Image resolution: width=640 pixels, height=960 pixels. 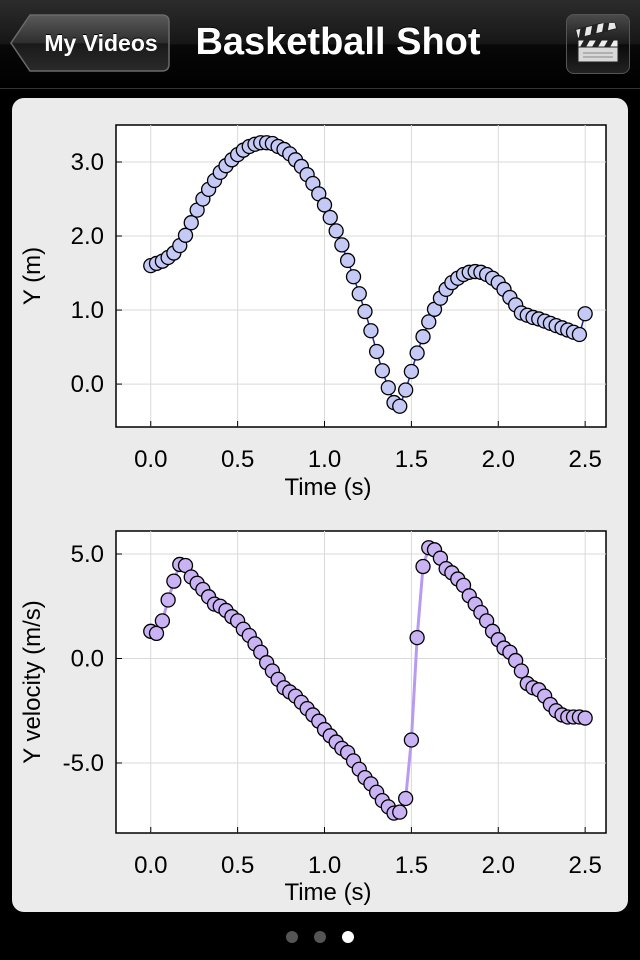 What do you see at coordinates (237, 459) in the screenshot?
I see `position-x-tick-label: 0.5` at bounding box center [237, 459].